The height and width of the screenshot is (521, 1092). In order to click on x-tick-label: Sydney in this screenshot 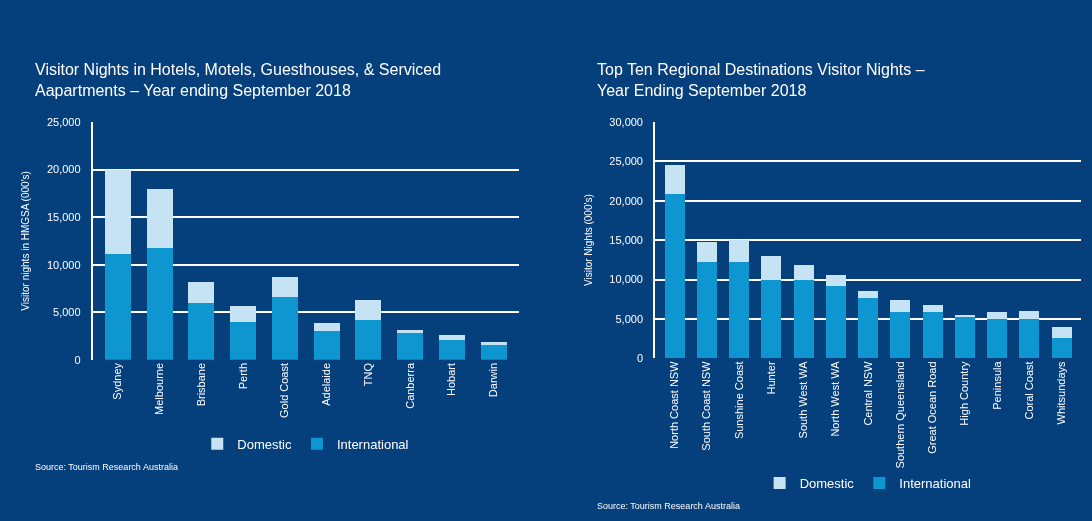, I will do `click(117, 381)`.